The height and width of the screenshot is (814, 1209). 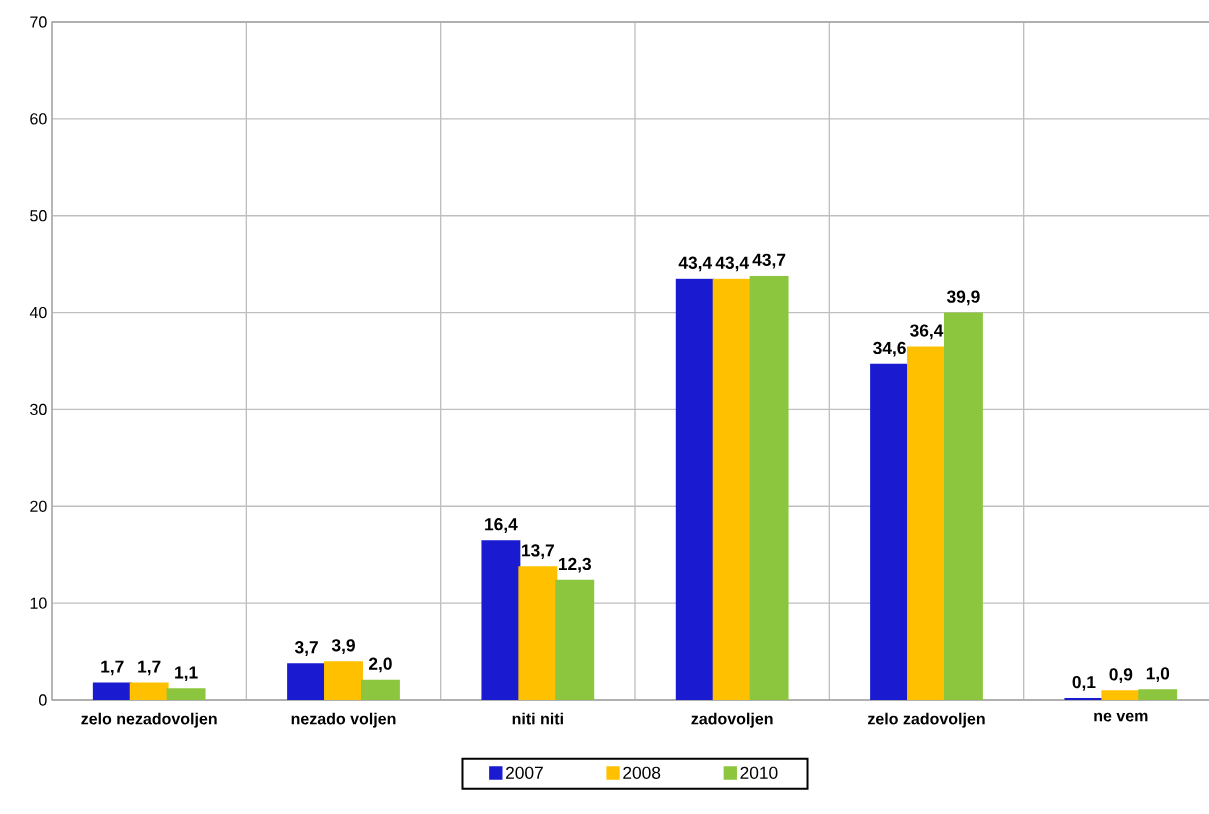 I want to click on data-label: 36,4, so click(x=927, y=332).